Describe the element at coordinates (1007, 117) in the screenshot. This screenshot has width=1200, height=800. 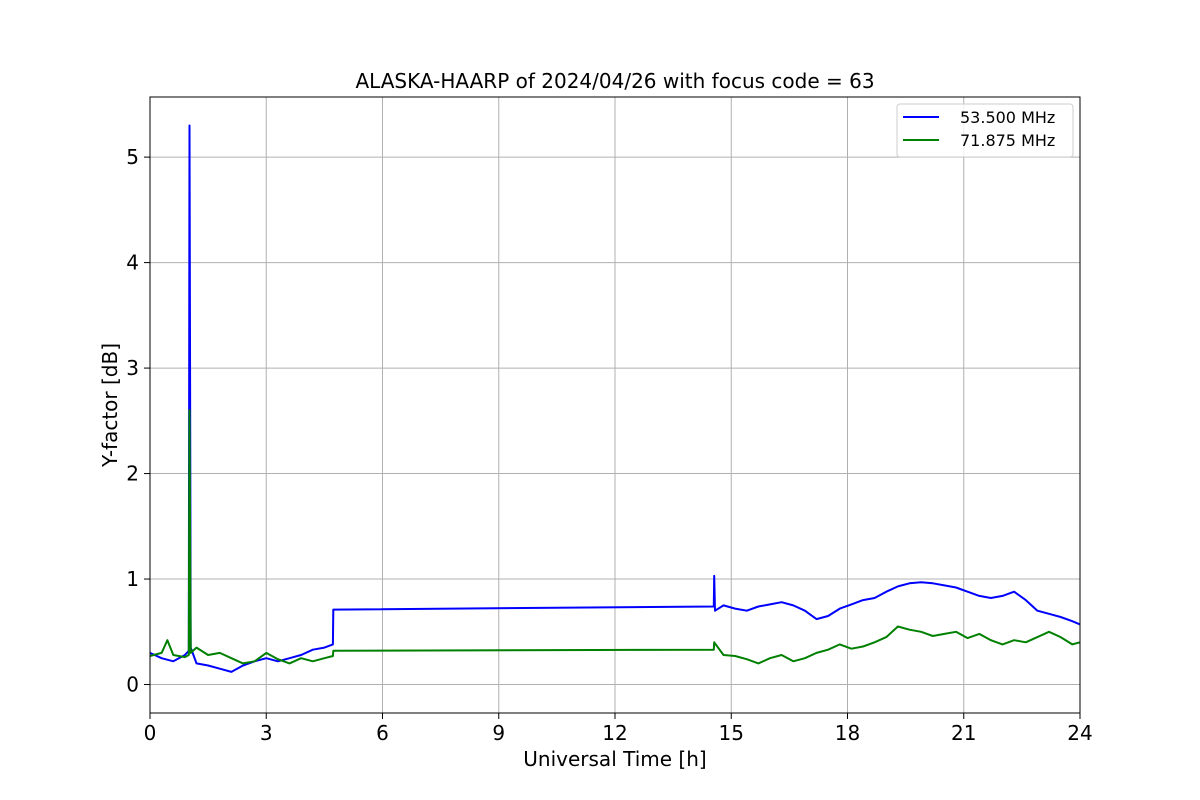
I see `legend-label-53500: 53.500 MHz` at that location.